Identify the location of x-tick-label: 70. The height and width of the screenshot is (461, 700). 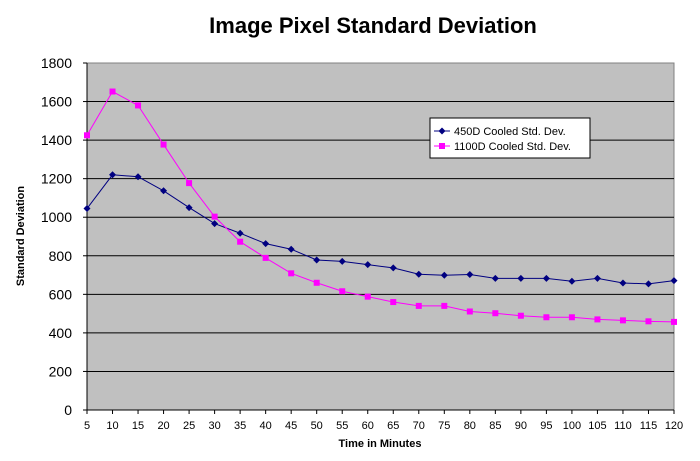
(419, 426).